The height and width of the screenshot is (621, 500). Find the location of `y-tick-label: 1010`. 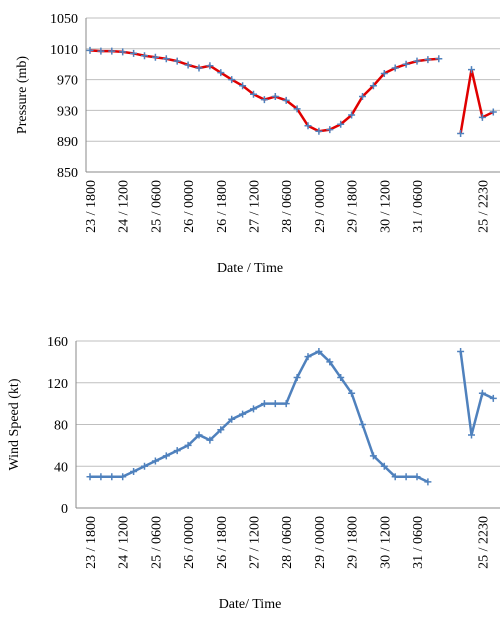

y-tick-label: 1010 is located at coordinates (64, 50).